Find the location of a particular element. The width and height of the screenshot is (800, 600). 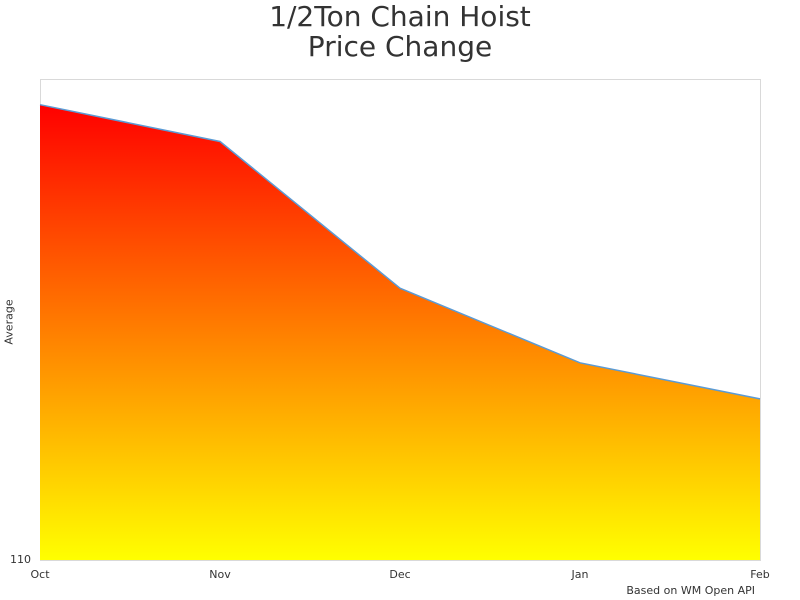

chart-title: 1/2Ton Chain Hoist Price Change is located at coordinates (400, 32).